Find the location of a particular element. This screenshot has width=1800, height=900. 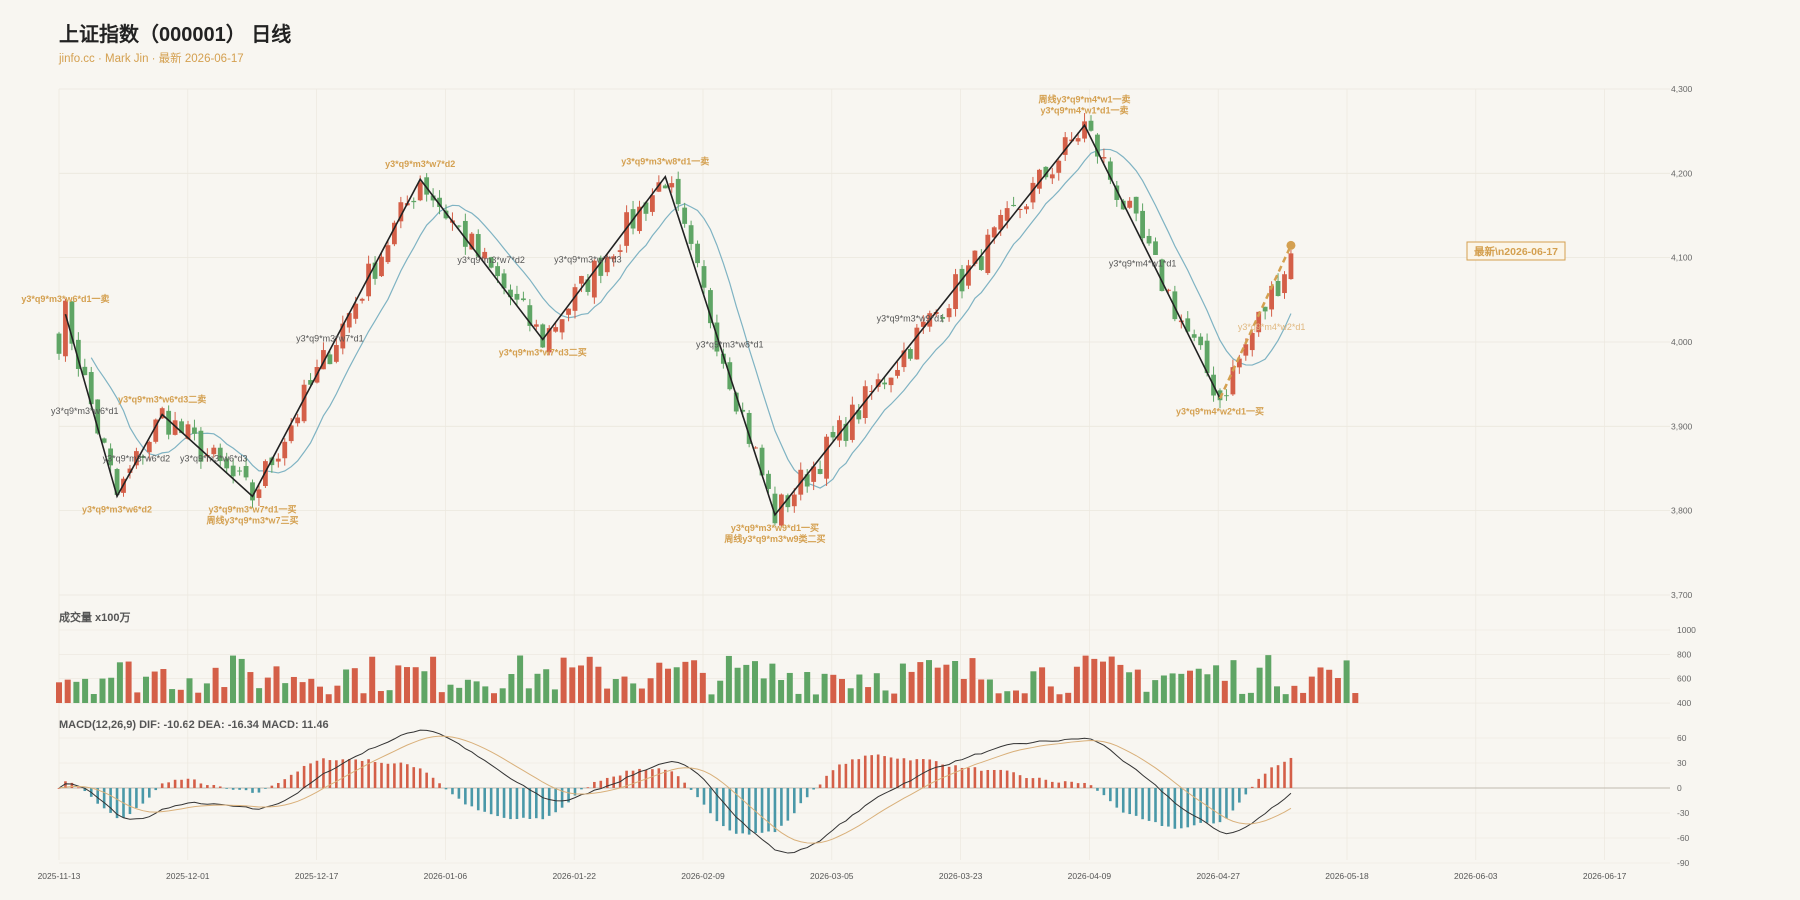

volume-title: 成交量 x100万 is located at coordinates (95, 617).